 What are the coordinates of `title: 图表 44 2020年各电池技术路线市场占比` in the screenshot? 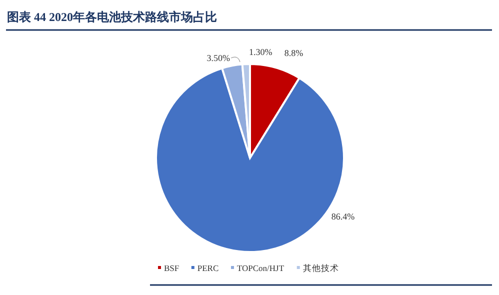 It's located at (112, 17).